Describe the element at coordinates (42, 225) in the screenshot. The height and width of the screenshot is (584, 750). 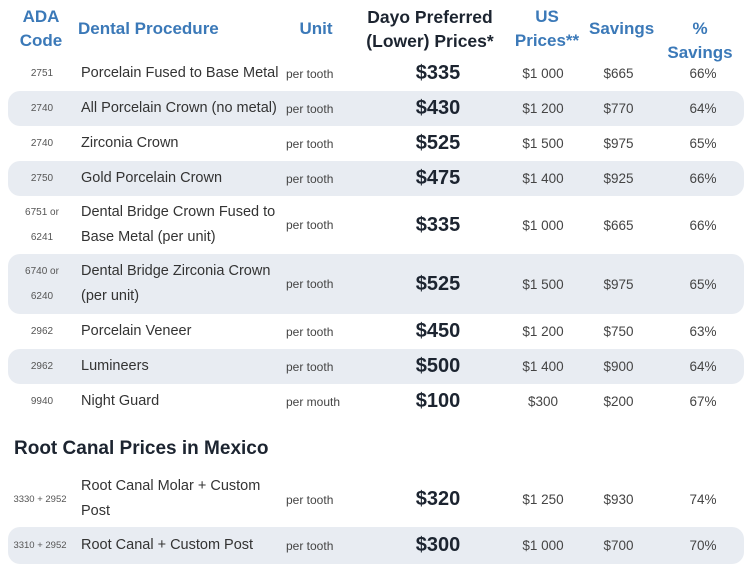
I see `ada-code: 6751 or 6241` at that location.